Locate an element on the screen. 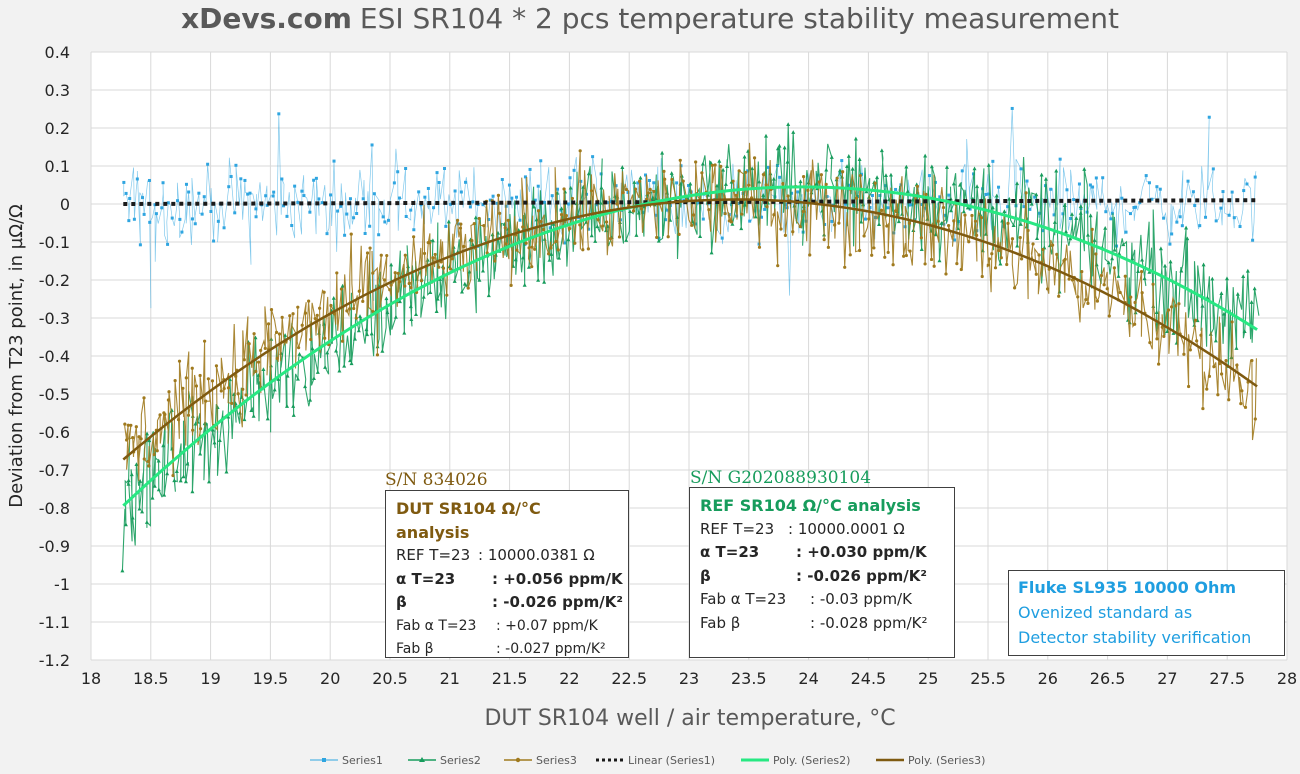 The width and height of the screenshot is (1300, 774). ref-ref-label: REF T=23 is located at coordinates (737, 528).